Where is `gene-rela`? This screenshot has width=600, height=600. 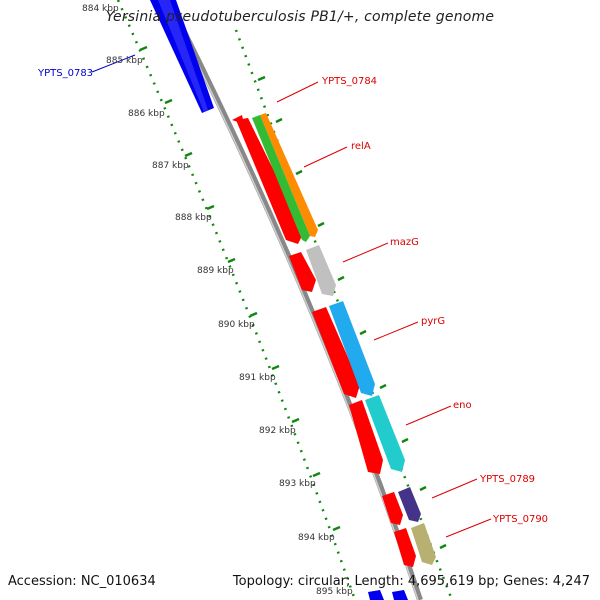 gene-rela is located at coordinates (281, 178).